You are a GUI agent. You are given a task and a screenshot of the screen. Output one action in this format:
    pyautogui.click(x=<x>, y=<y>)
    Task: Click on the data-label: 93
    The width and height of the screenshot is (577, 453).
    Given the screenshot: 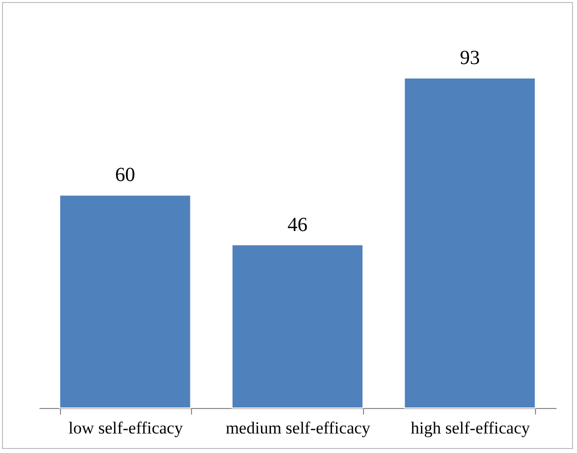 What is the action you would take?
    pyautogui.click(x=470, y=58)
    